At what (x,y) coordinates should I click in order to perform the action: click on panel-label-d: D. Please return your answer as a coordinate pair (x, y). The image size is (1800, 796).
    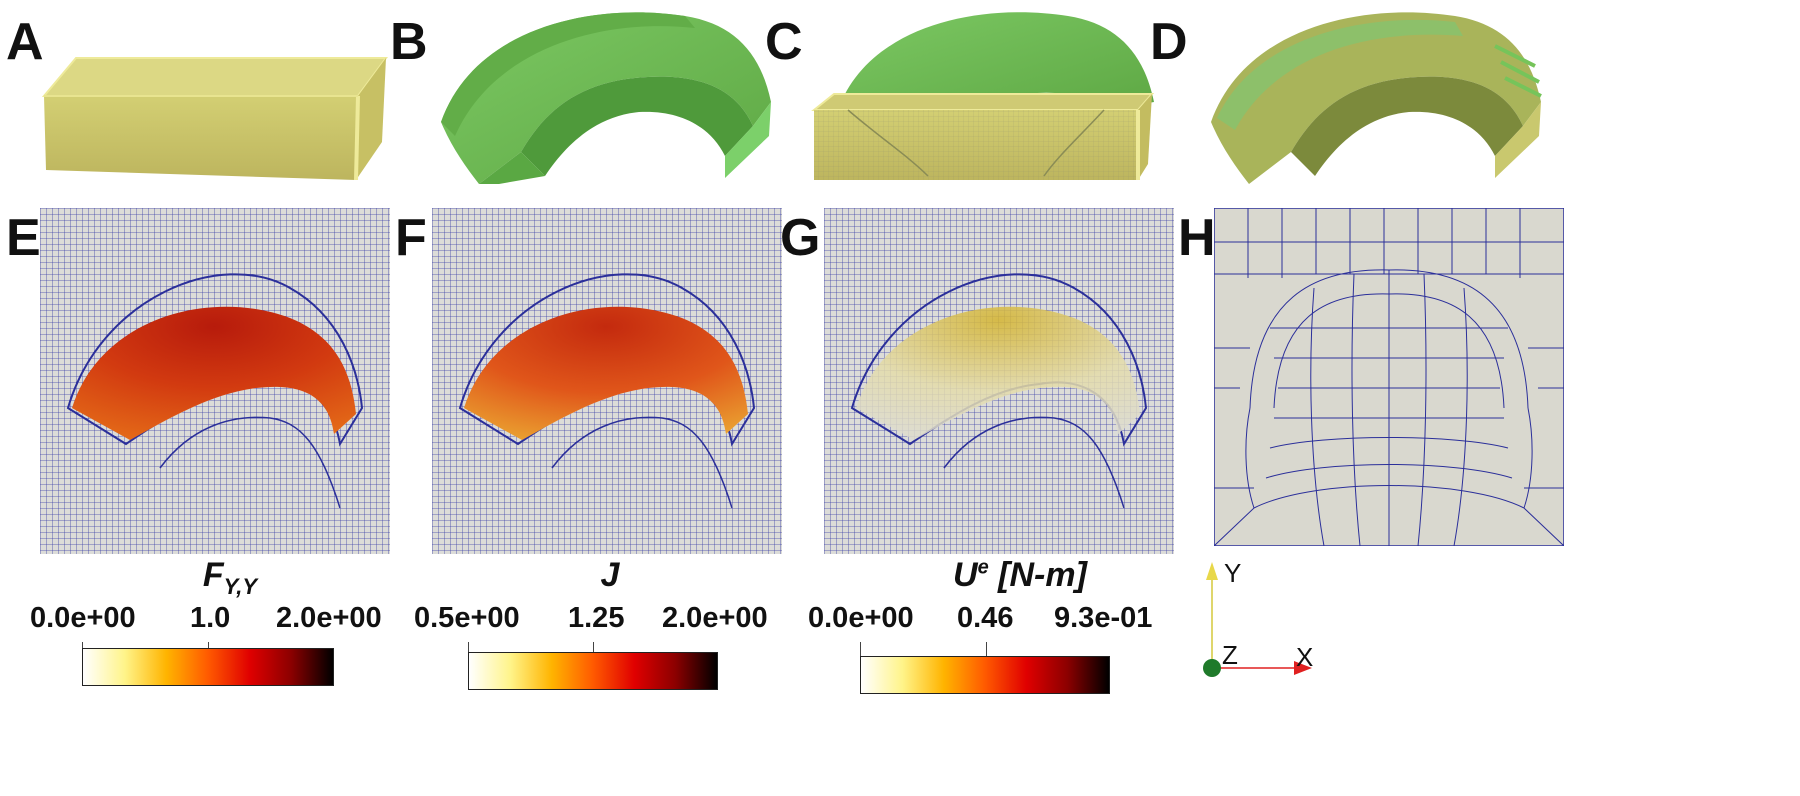
    Looking at the image, I should click on (1169, 42).